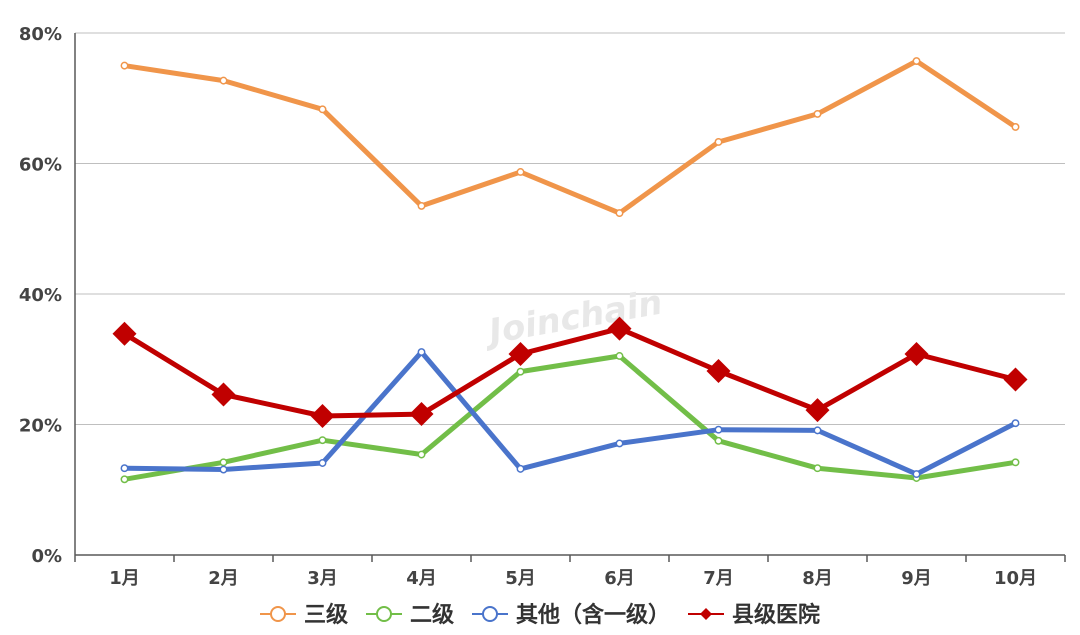 The image size is (1080, 635). I want to click on x-tick-label: 1月, so click(124, 578).